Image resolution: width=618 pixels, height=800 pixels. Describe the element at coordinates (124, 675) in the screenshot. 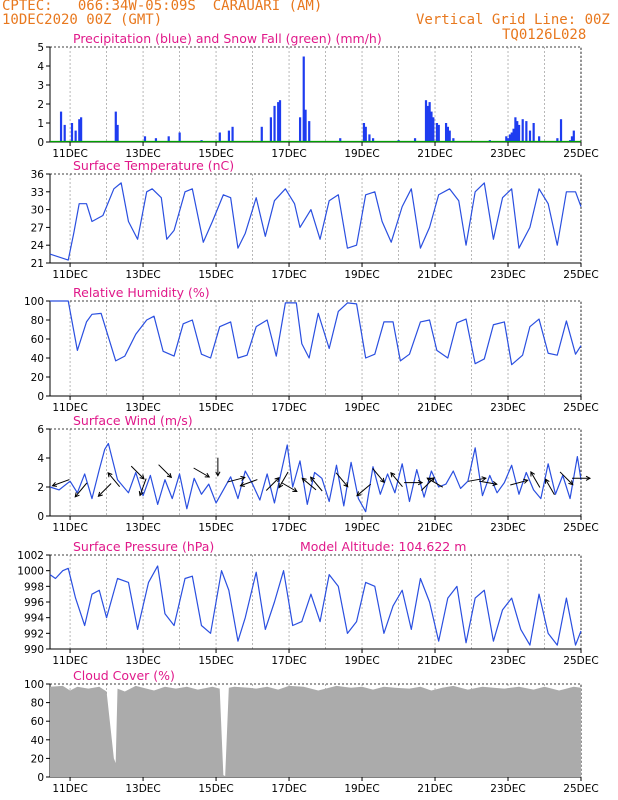

I see `cloud-title: Cloud Cover (%)` at that location.